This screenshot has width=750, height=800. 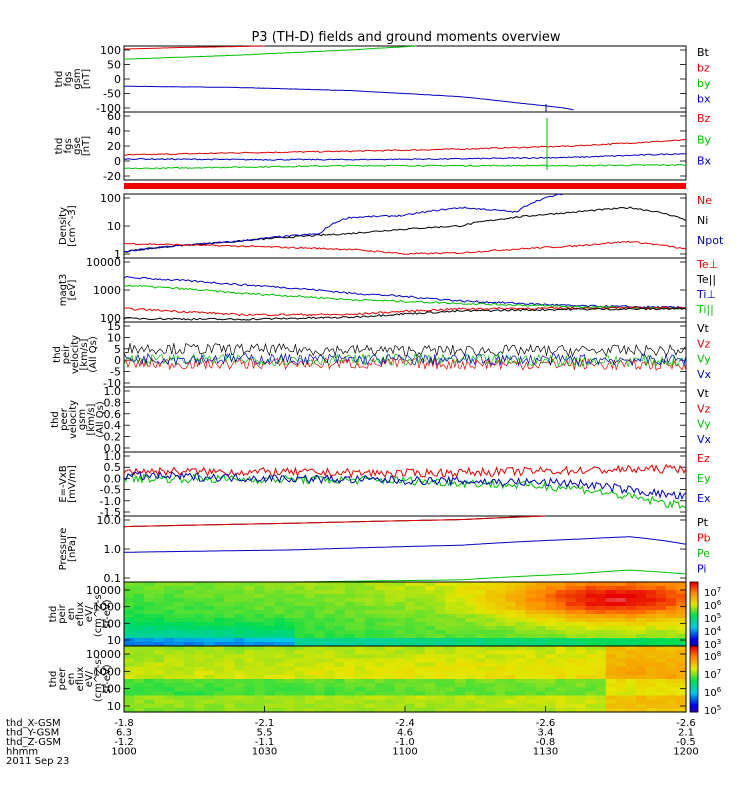 I want to click on x-tick-label: -1.1, so click(x=265, y=742).